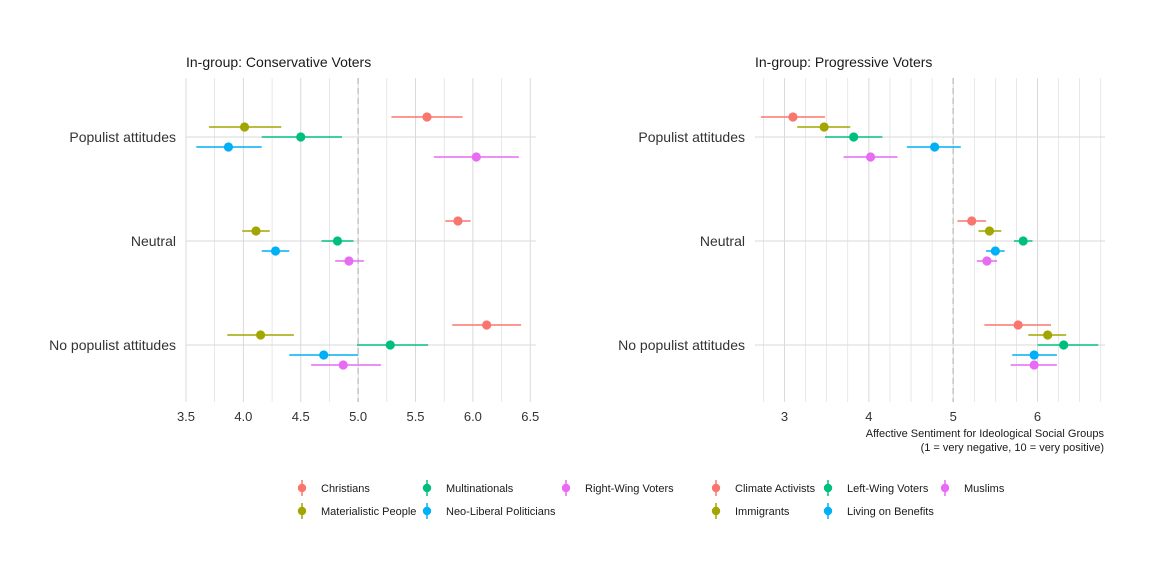  Describe the element at coordinates (890, 512) in the screenshot. I see `legend-label: Living on Benefits` at that location.